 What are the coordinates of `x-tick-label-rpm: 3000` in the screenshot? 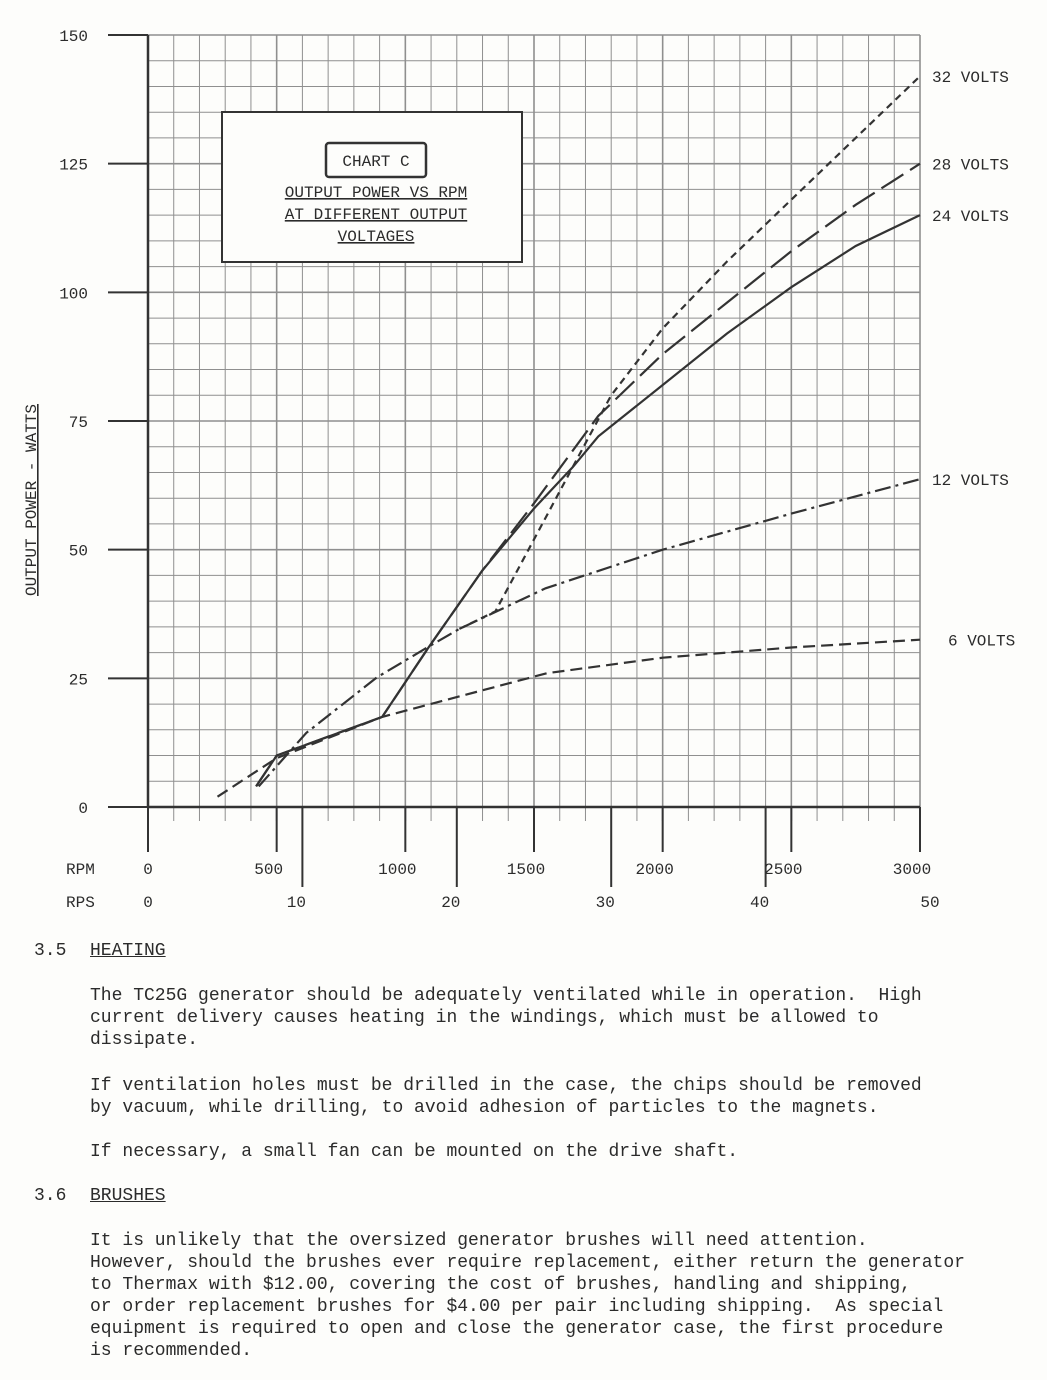 It's located at (912, 870).